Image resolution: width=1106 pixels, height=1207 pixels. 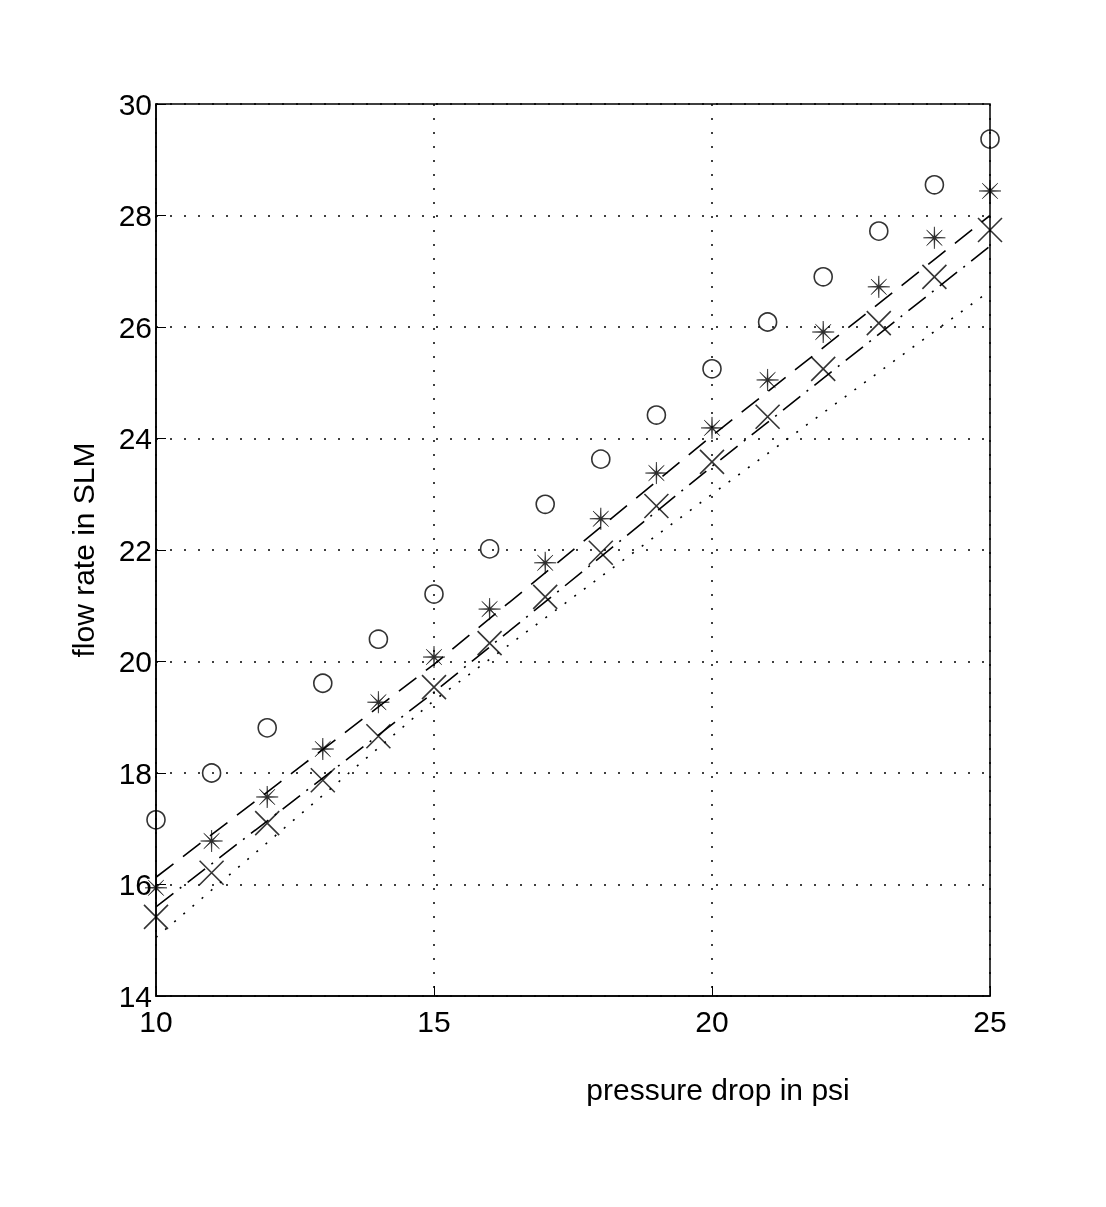 What do you see at coordinates (718, 1089) in the screenshot?
I see `x-axis-title: pressure drop in psi` at bounding box center [718, 1089].